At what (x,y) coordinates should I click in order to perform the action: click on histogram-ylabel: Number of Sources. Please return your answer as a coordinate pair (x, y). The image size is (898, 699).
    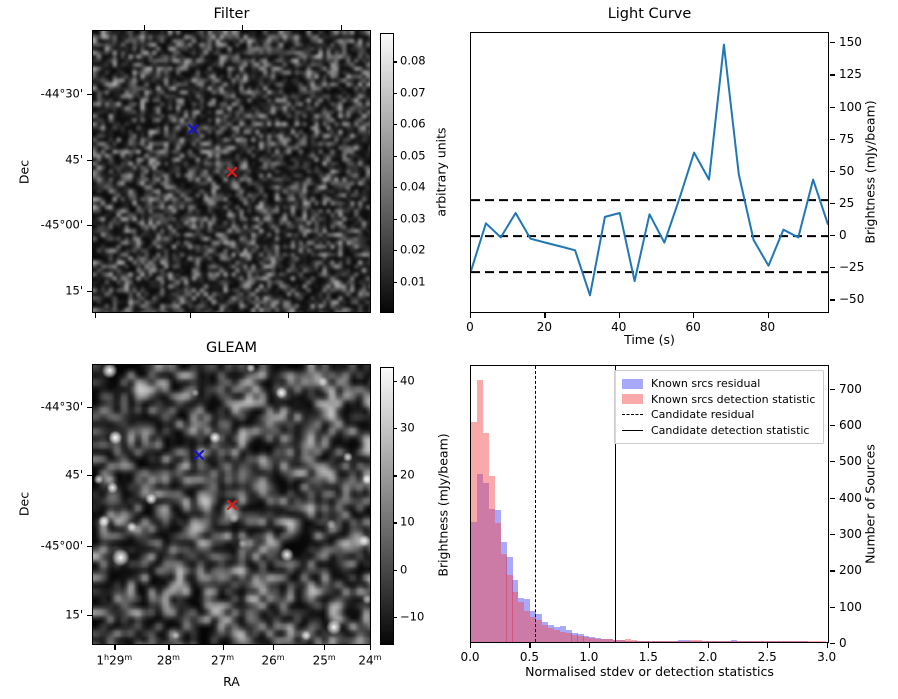
    Looking at the image, I should click on (870, 504).